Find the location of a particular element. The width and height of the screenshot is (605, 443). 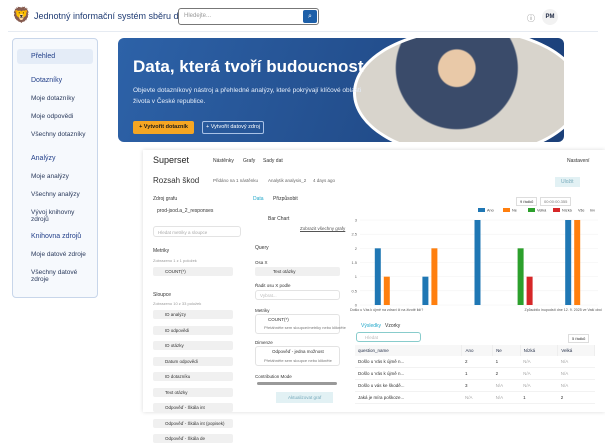

sidebar-item: Moje dotazníky is located at coordinates (53, 98).